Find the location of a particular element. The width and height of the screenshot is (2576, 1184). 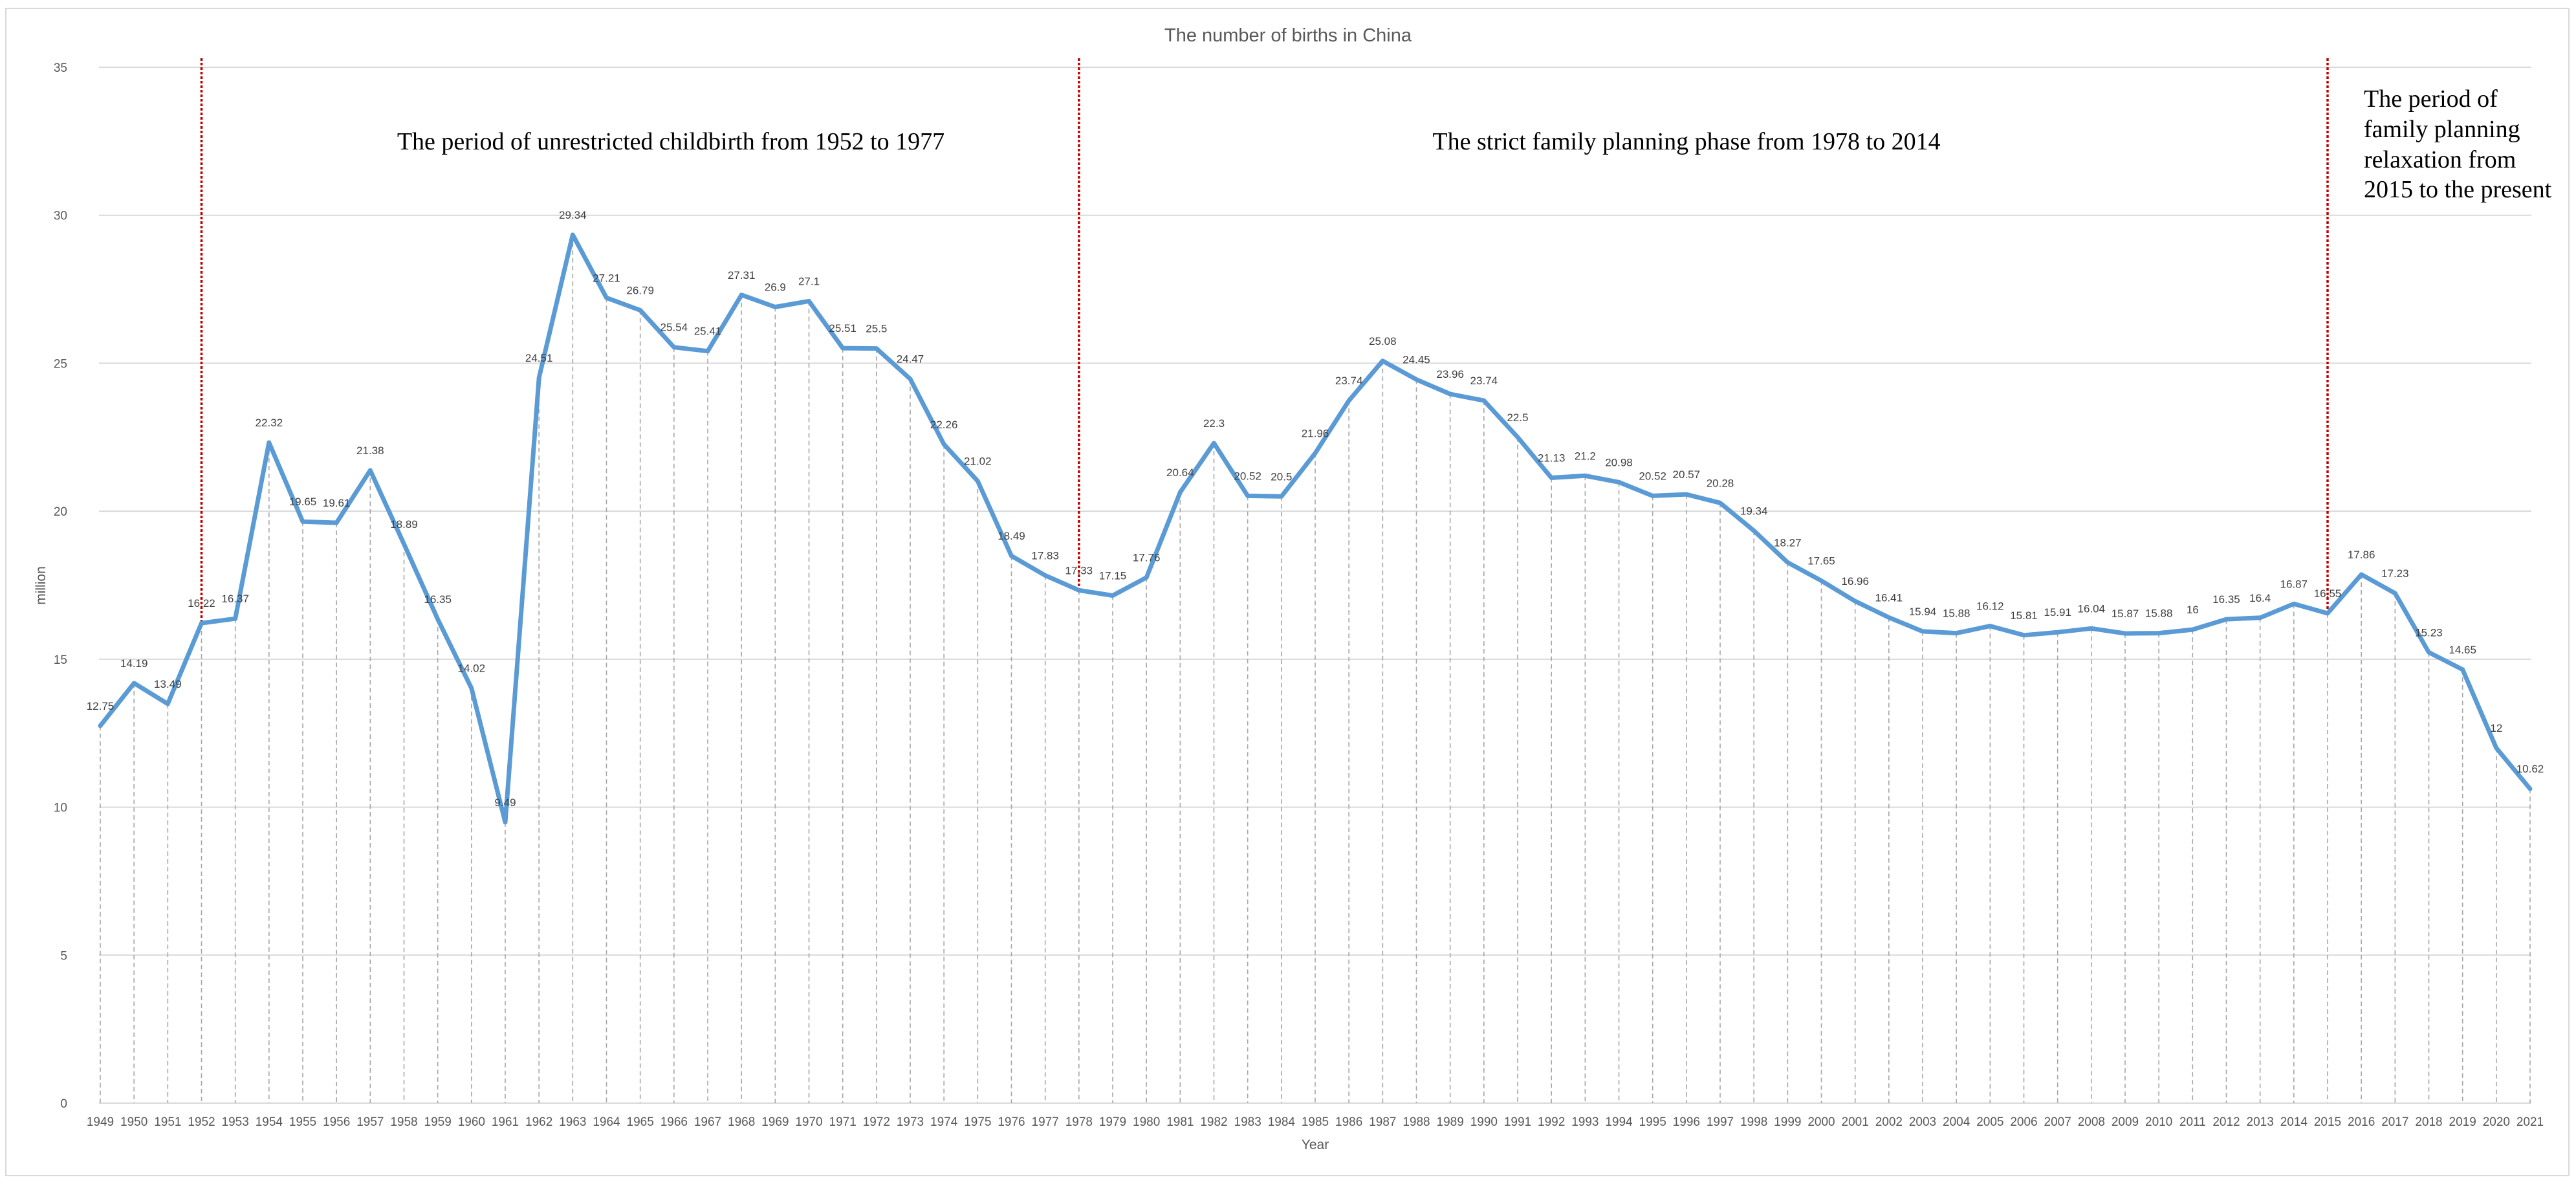

y-tick-label: 10 is located at coordinates (61, 808).